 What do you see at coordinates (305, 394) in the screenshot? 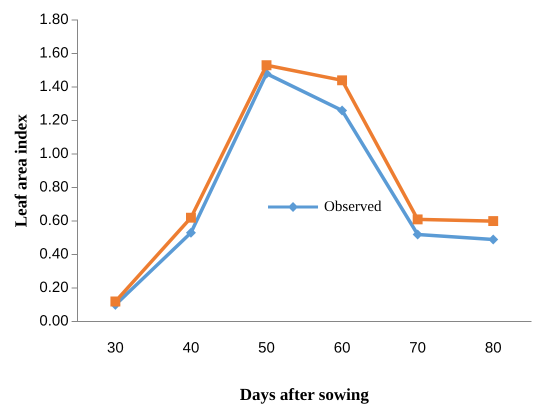
I see `x-axis-title: Days after sowing` at bounding box center [305, 394].